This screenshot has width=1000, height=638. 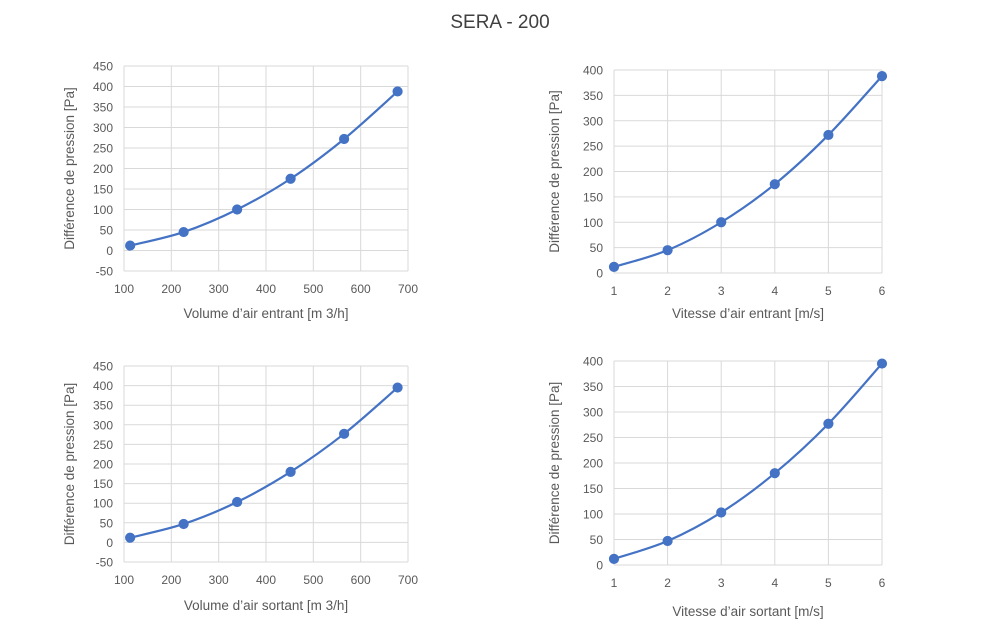 What do you see at coordinates (265, 313) in the screenshot?
I see `x-axis-title: Volume d’air entrant [m 3/h]` at bounding box center [265, 313].